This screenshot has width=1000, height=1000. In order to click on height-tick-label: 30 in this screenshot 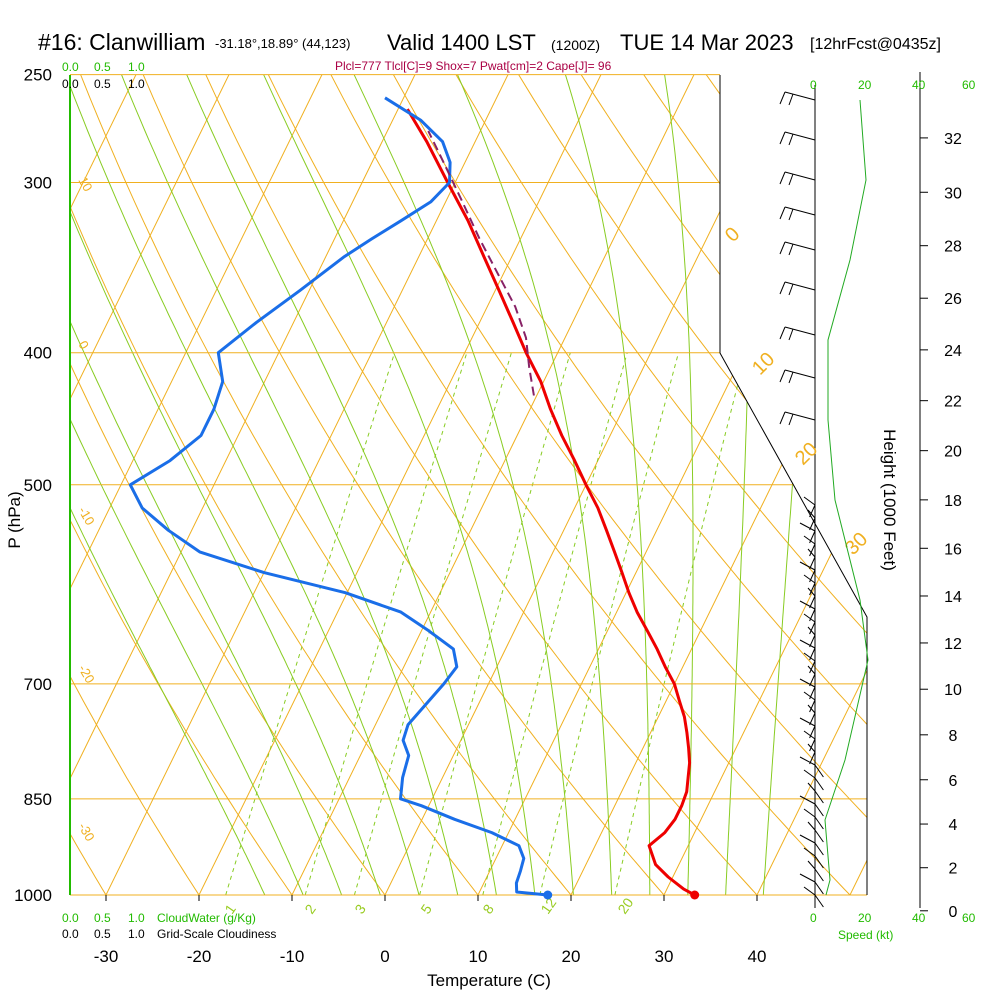, I will do `click(953, 193)`.